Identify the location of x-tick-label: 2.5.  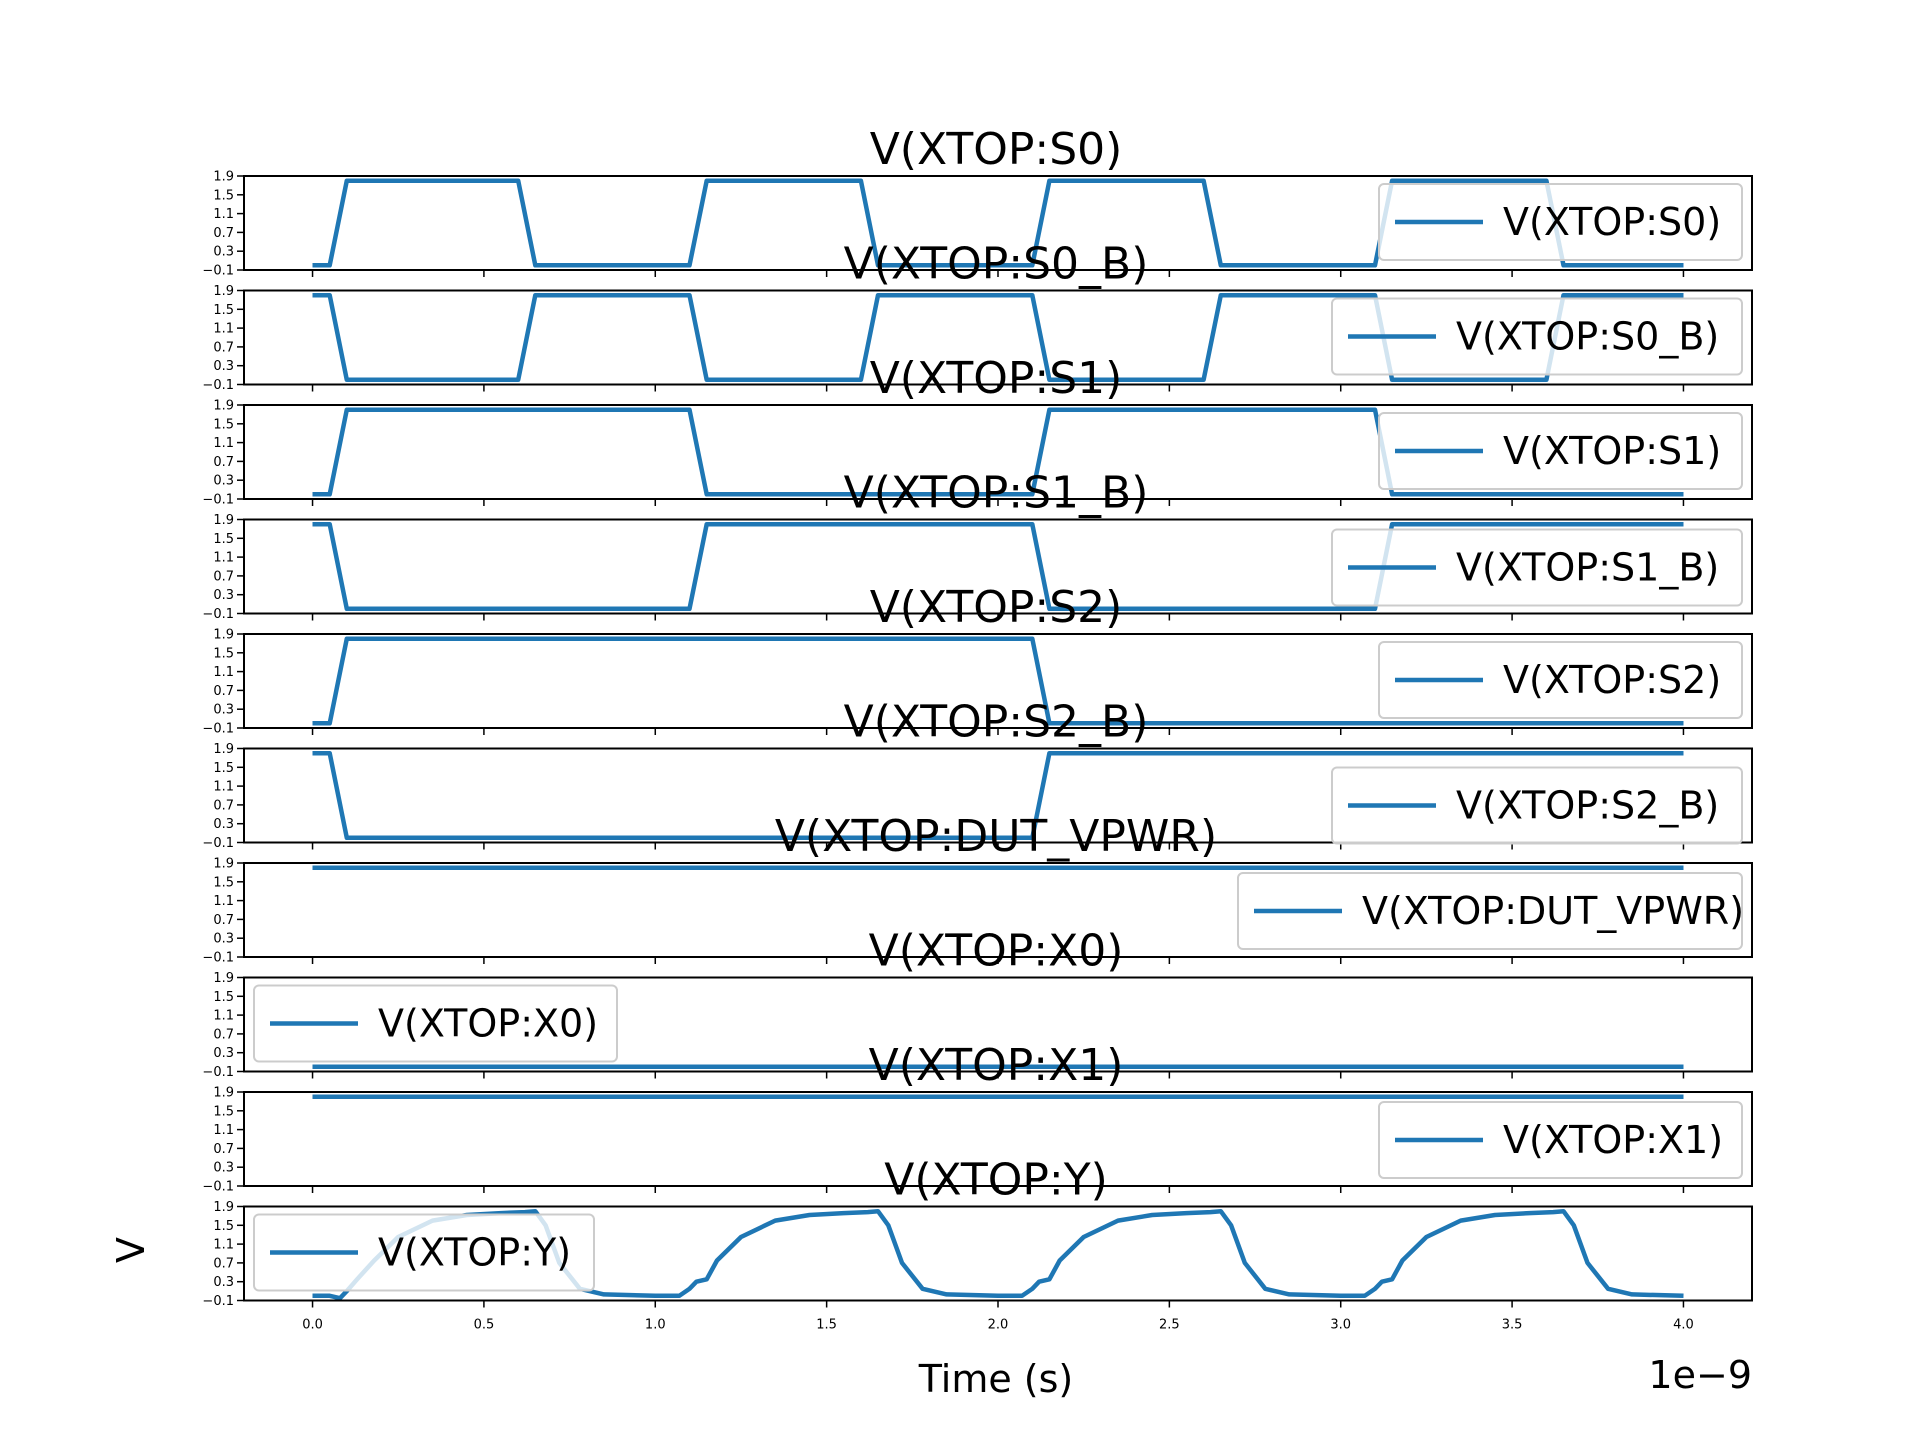
(1169, 1325).